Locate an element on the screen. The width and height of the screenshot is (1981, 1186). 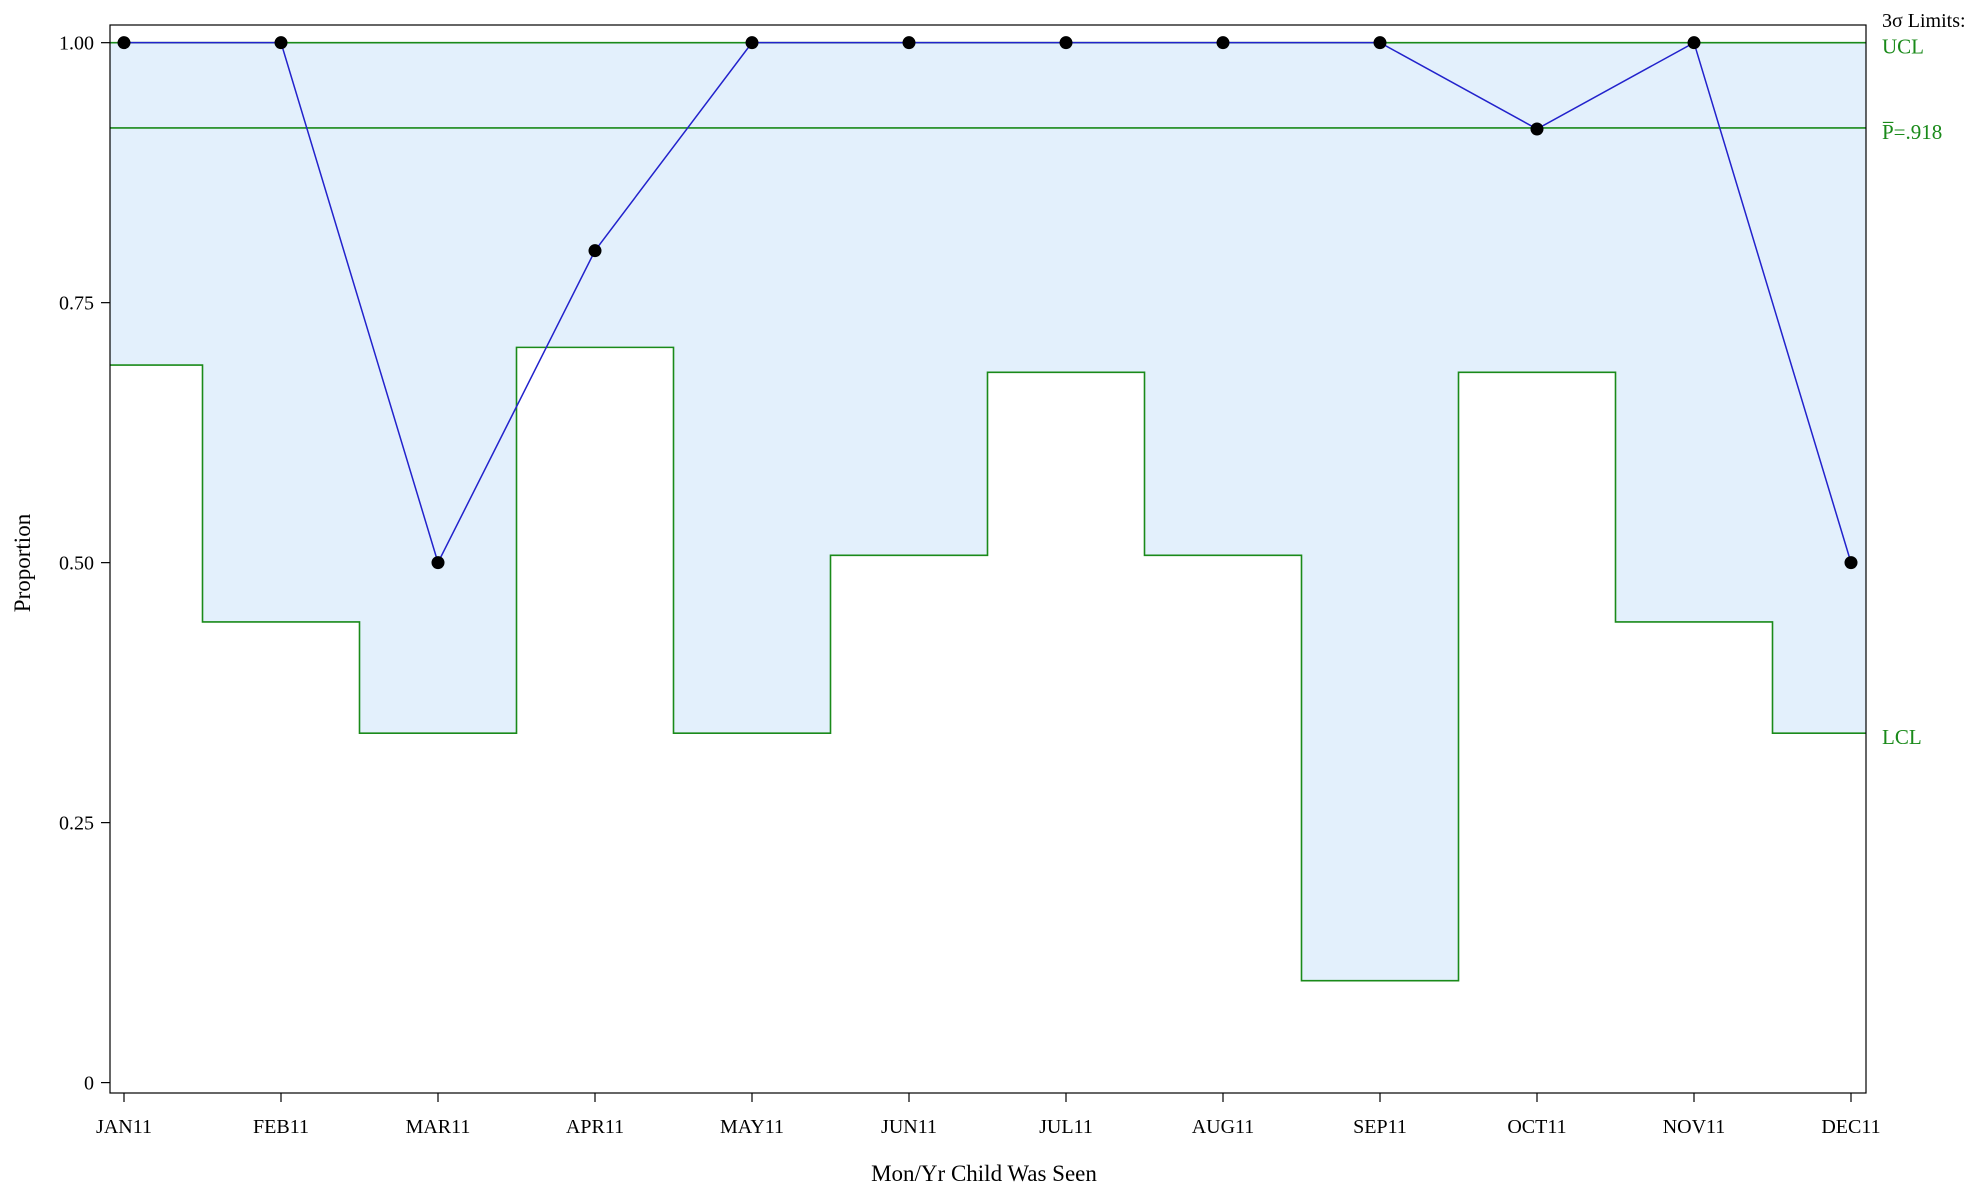
x-tick-label-feb11: FEB11 is located at coordinates (281, 1127).